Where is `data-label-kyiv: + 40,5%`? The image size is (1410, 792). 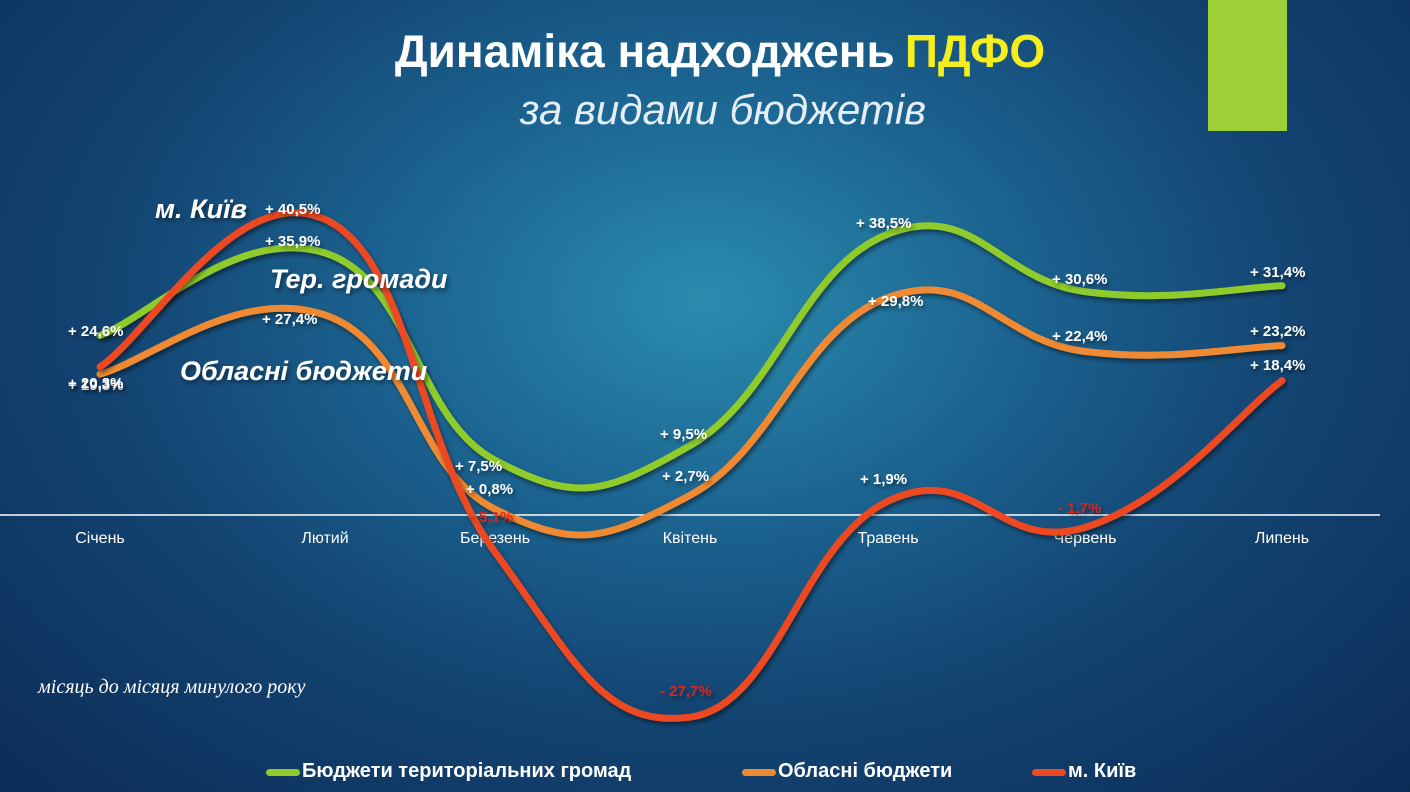
data-label-kyiv: + 40,5% is located at coordinates (292, 209).